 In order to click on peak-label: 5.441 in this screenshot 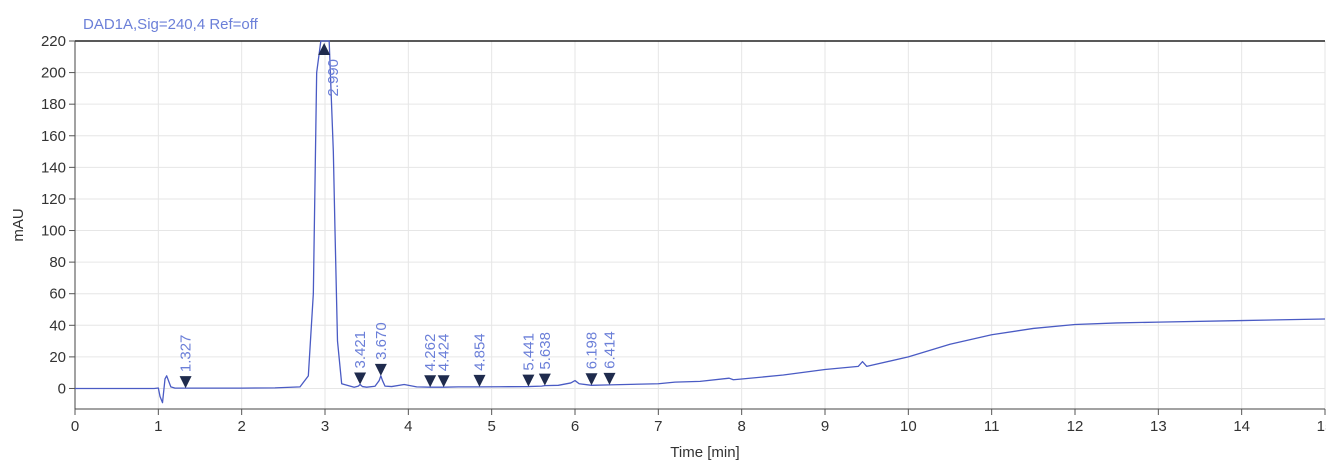, I will do `click(528, 352)`.